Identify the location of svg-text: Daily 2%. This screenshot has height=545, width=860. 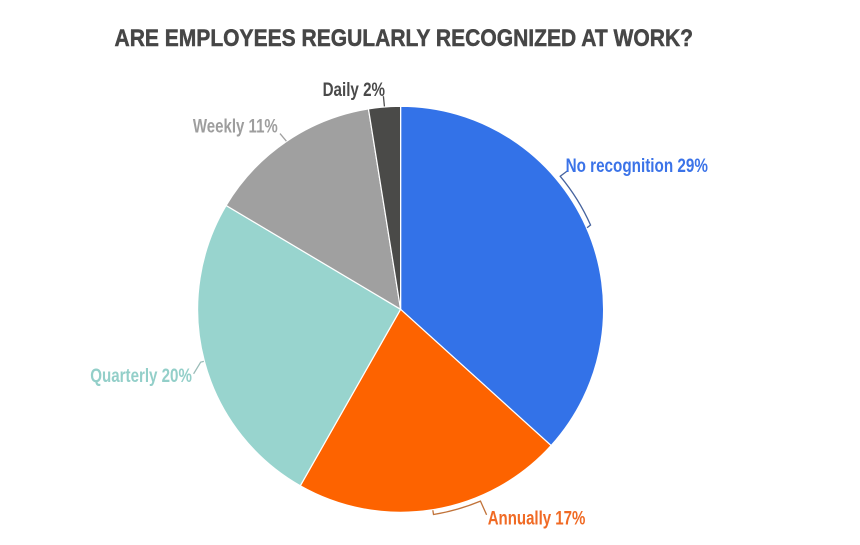
(354, 90).